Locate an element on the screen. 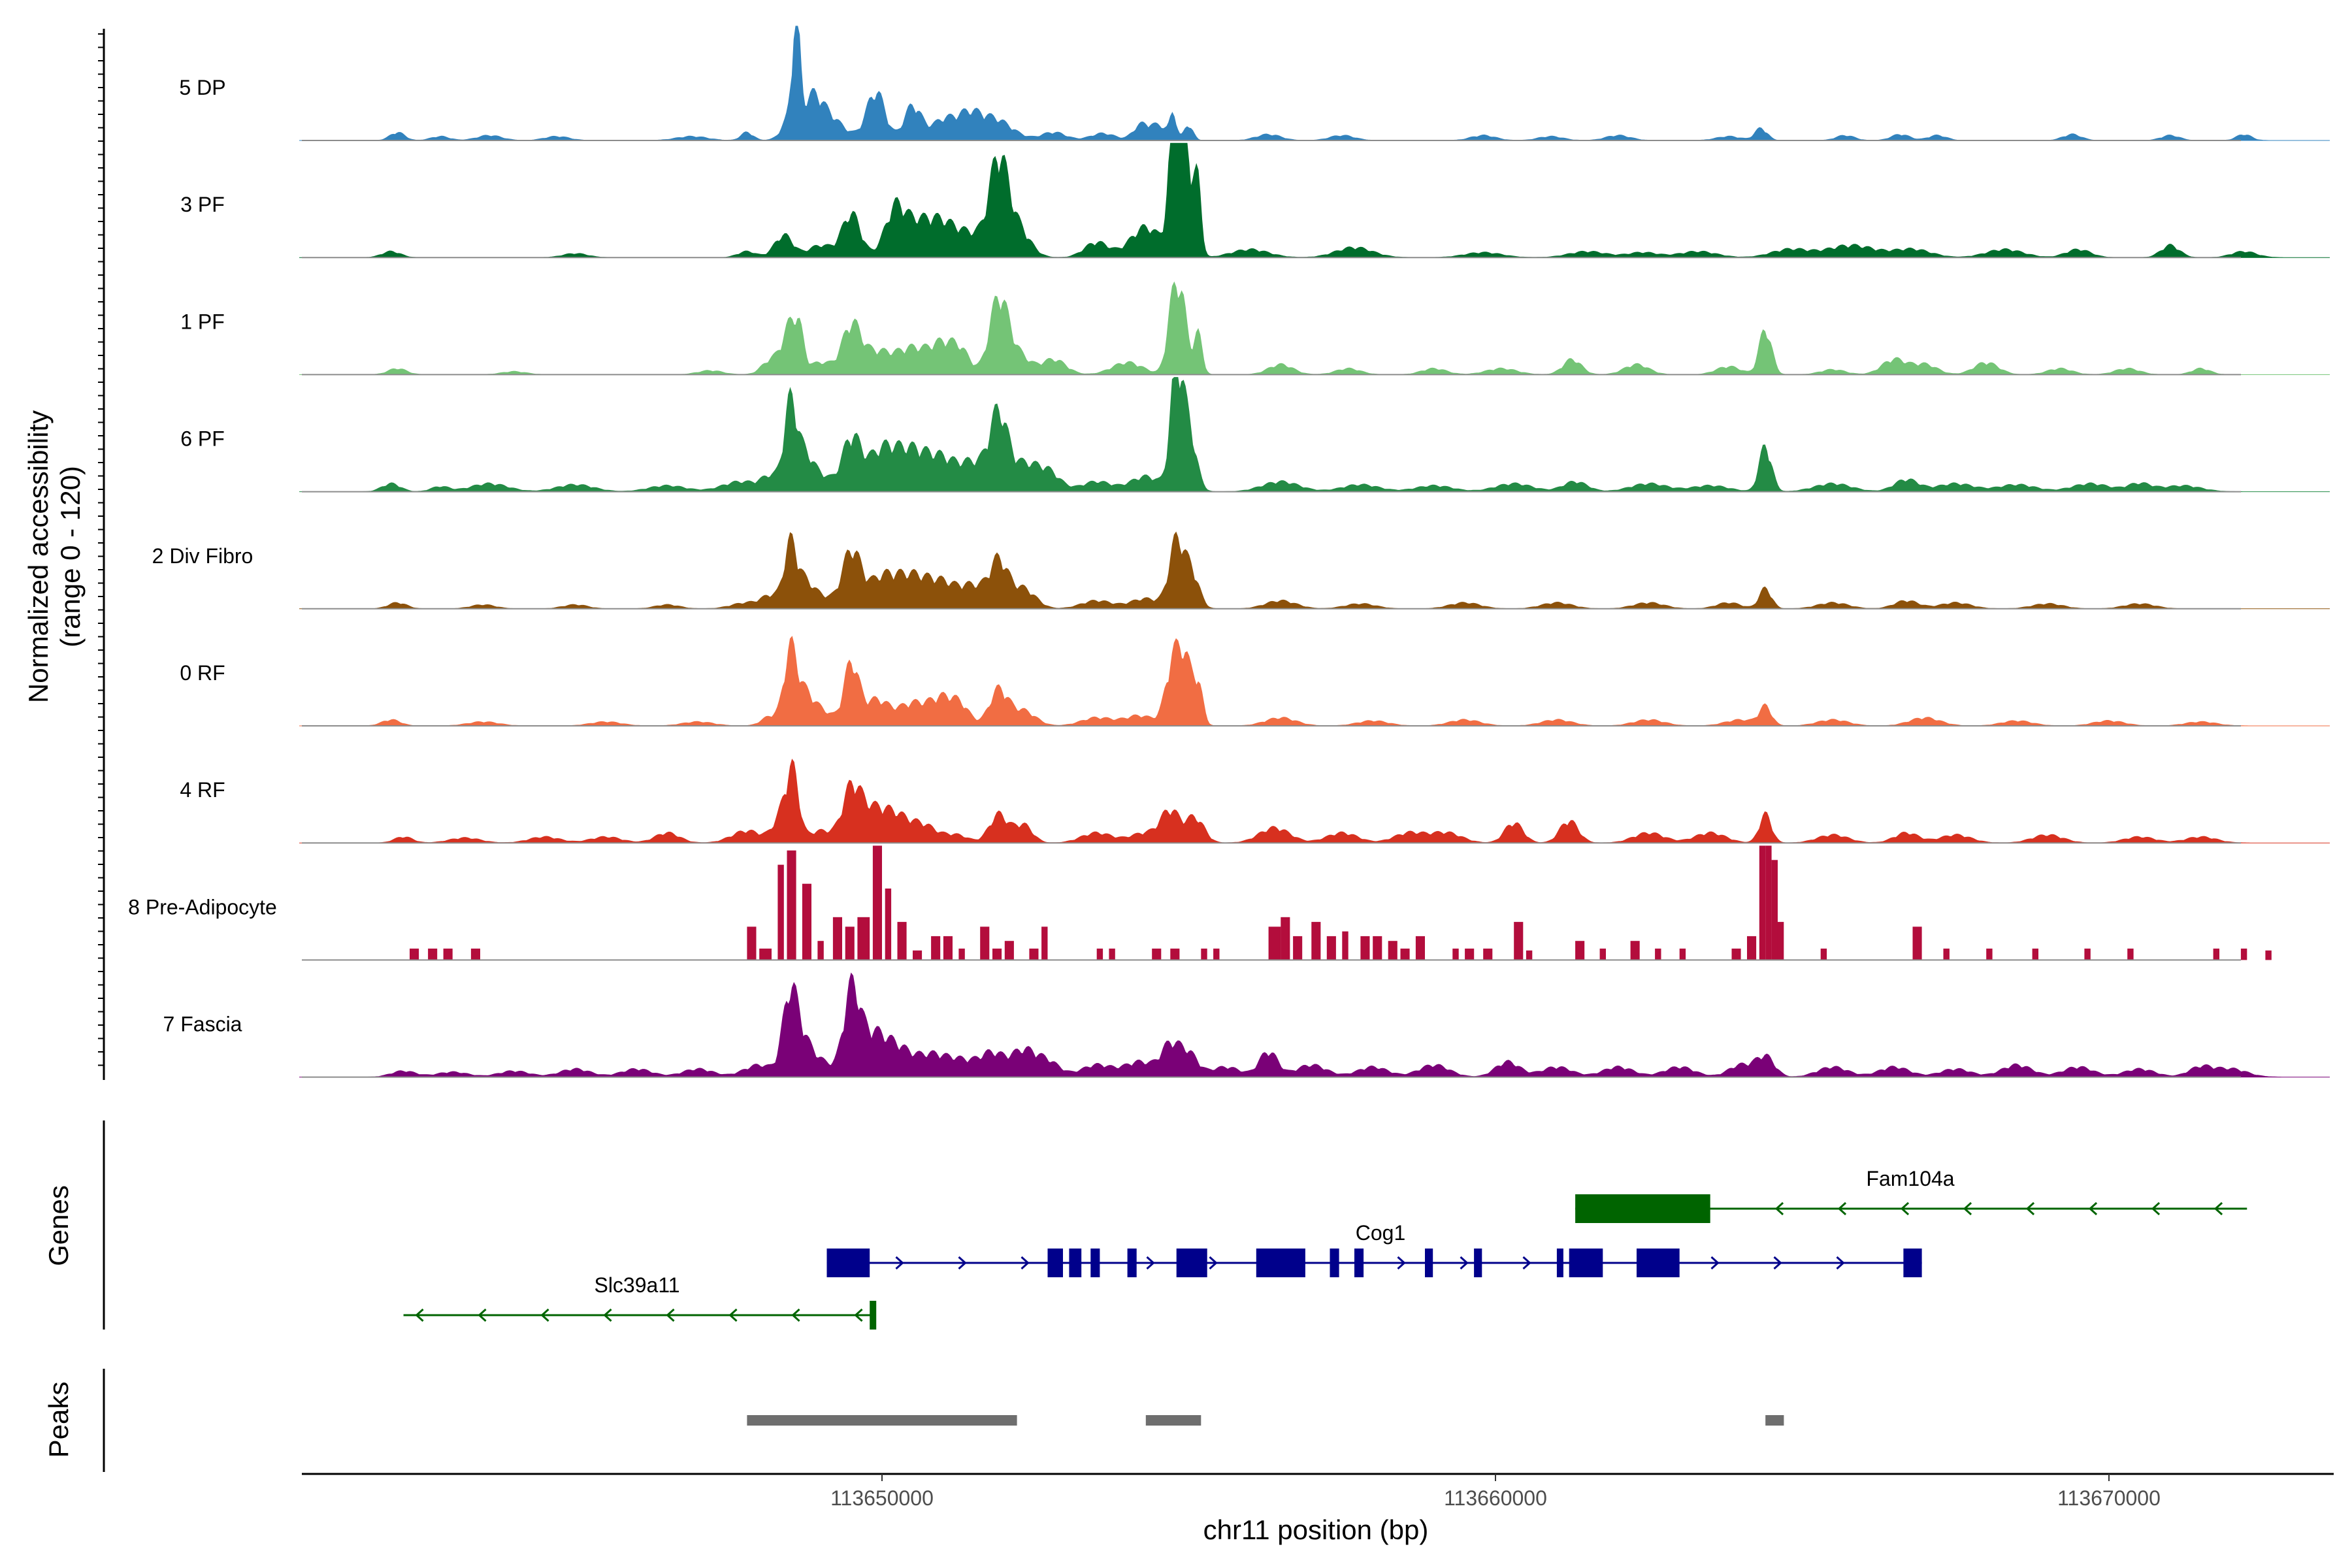  x-axis: 113650000 113660000 113670000 is located at coordinates (1318, 1491).